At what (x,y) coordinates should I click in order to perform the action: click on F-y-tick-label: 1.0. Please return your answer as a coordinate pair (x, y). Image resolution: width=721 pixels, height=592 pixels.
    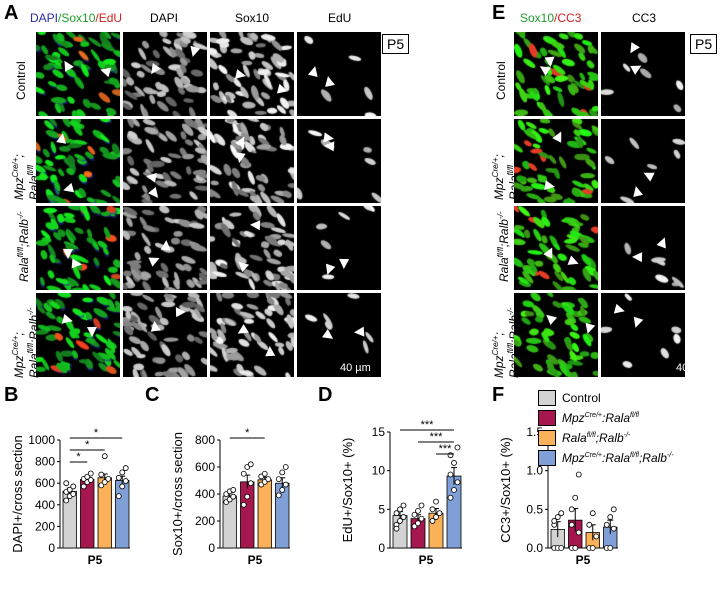
    Looking at the image, I should click on (534, 471).